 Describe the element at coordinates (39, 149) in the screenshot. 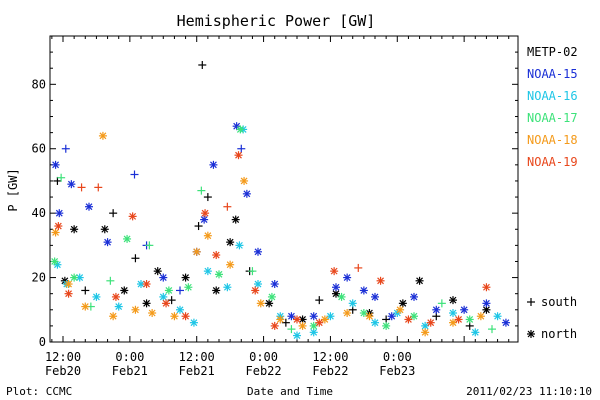

I see `y-tick-label: 60` at that location.